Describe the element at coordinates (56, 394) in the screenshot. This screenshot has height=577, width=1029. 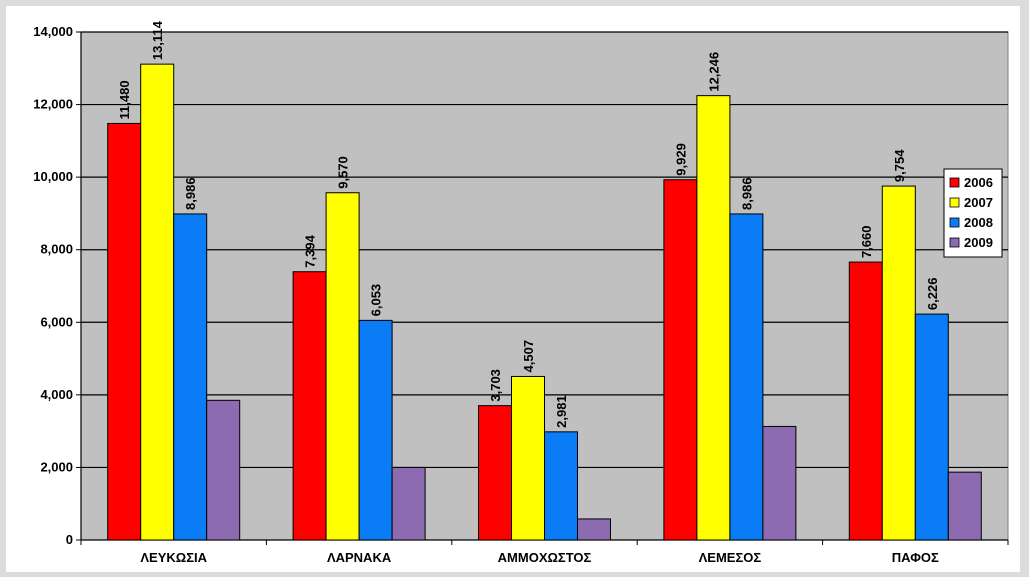
I see `y-tick-label: 4,000` at that location.